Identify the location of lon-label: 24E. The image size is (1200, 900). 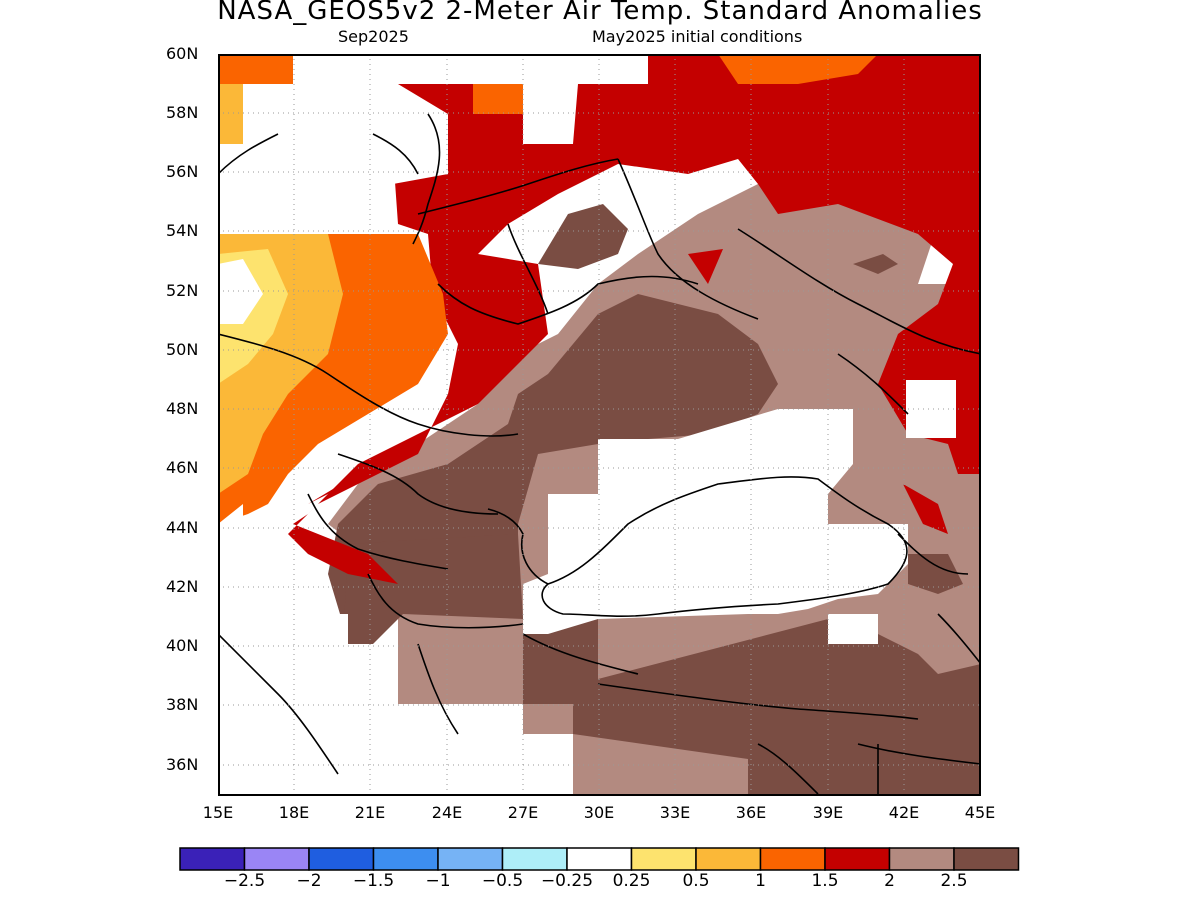
(447, 812).